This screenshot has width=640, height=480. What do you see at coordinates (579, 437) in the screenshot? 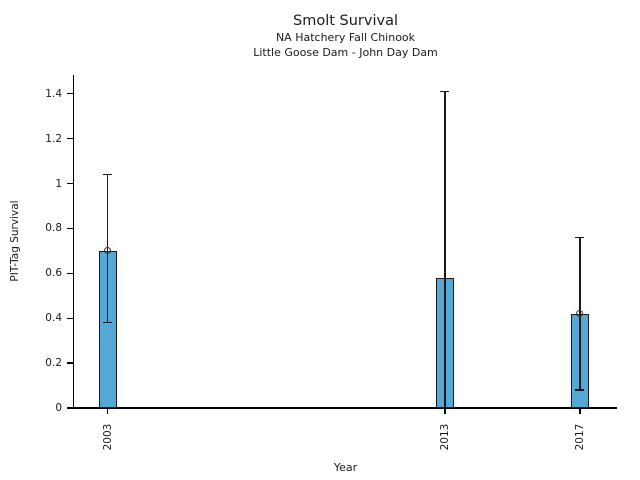
I see `x-tick-label: 2017` at bounding box center [579, 437].